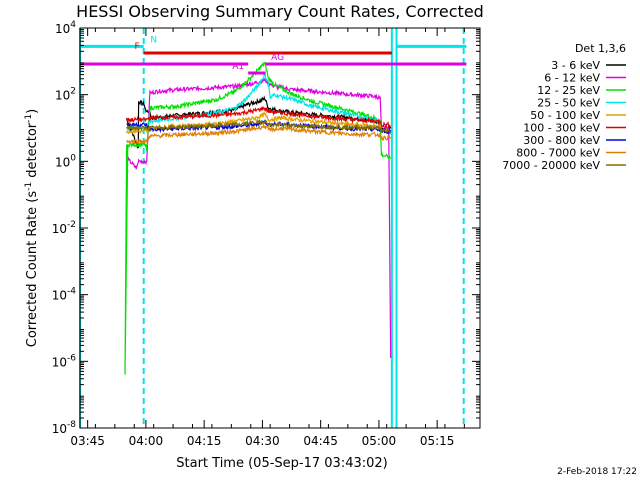  What do you see at coordinates (64, 428) in the screenshot?
I see `y-tick-label-6: 10⁻⁸` at bounding box center [64, 428].